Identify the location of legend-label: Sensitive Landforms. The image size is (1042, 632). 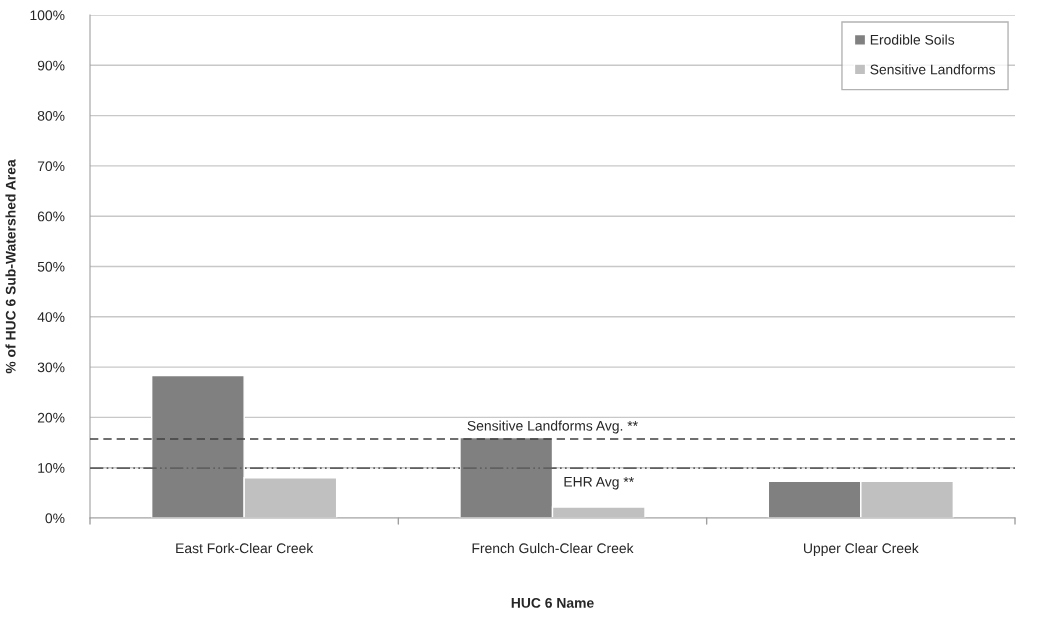
(933, 69).